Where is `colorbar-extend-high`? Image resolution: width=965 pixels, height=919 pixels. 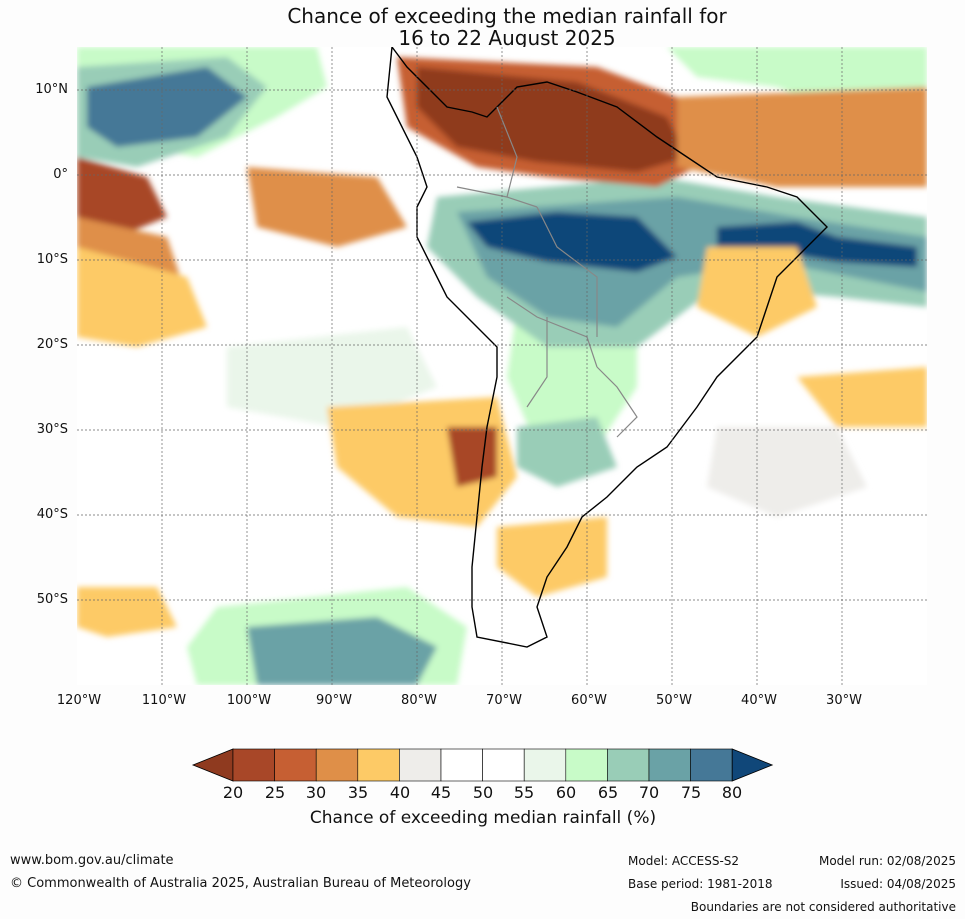
colorbar-extend-high is located at coordinates (752, 765).